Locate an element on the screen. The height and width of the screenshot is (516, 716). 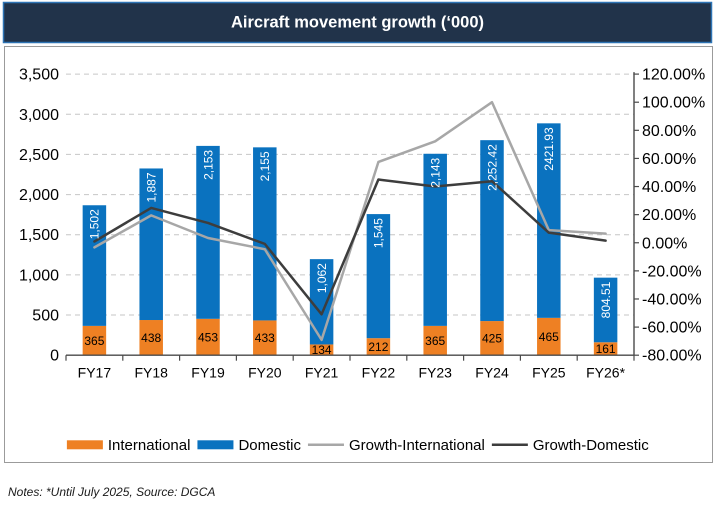
bar-international-FY17 is located at coordinates (94, 340).